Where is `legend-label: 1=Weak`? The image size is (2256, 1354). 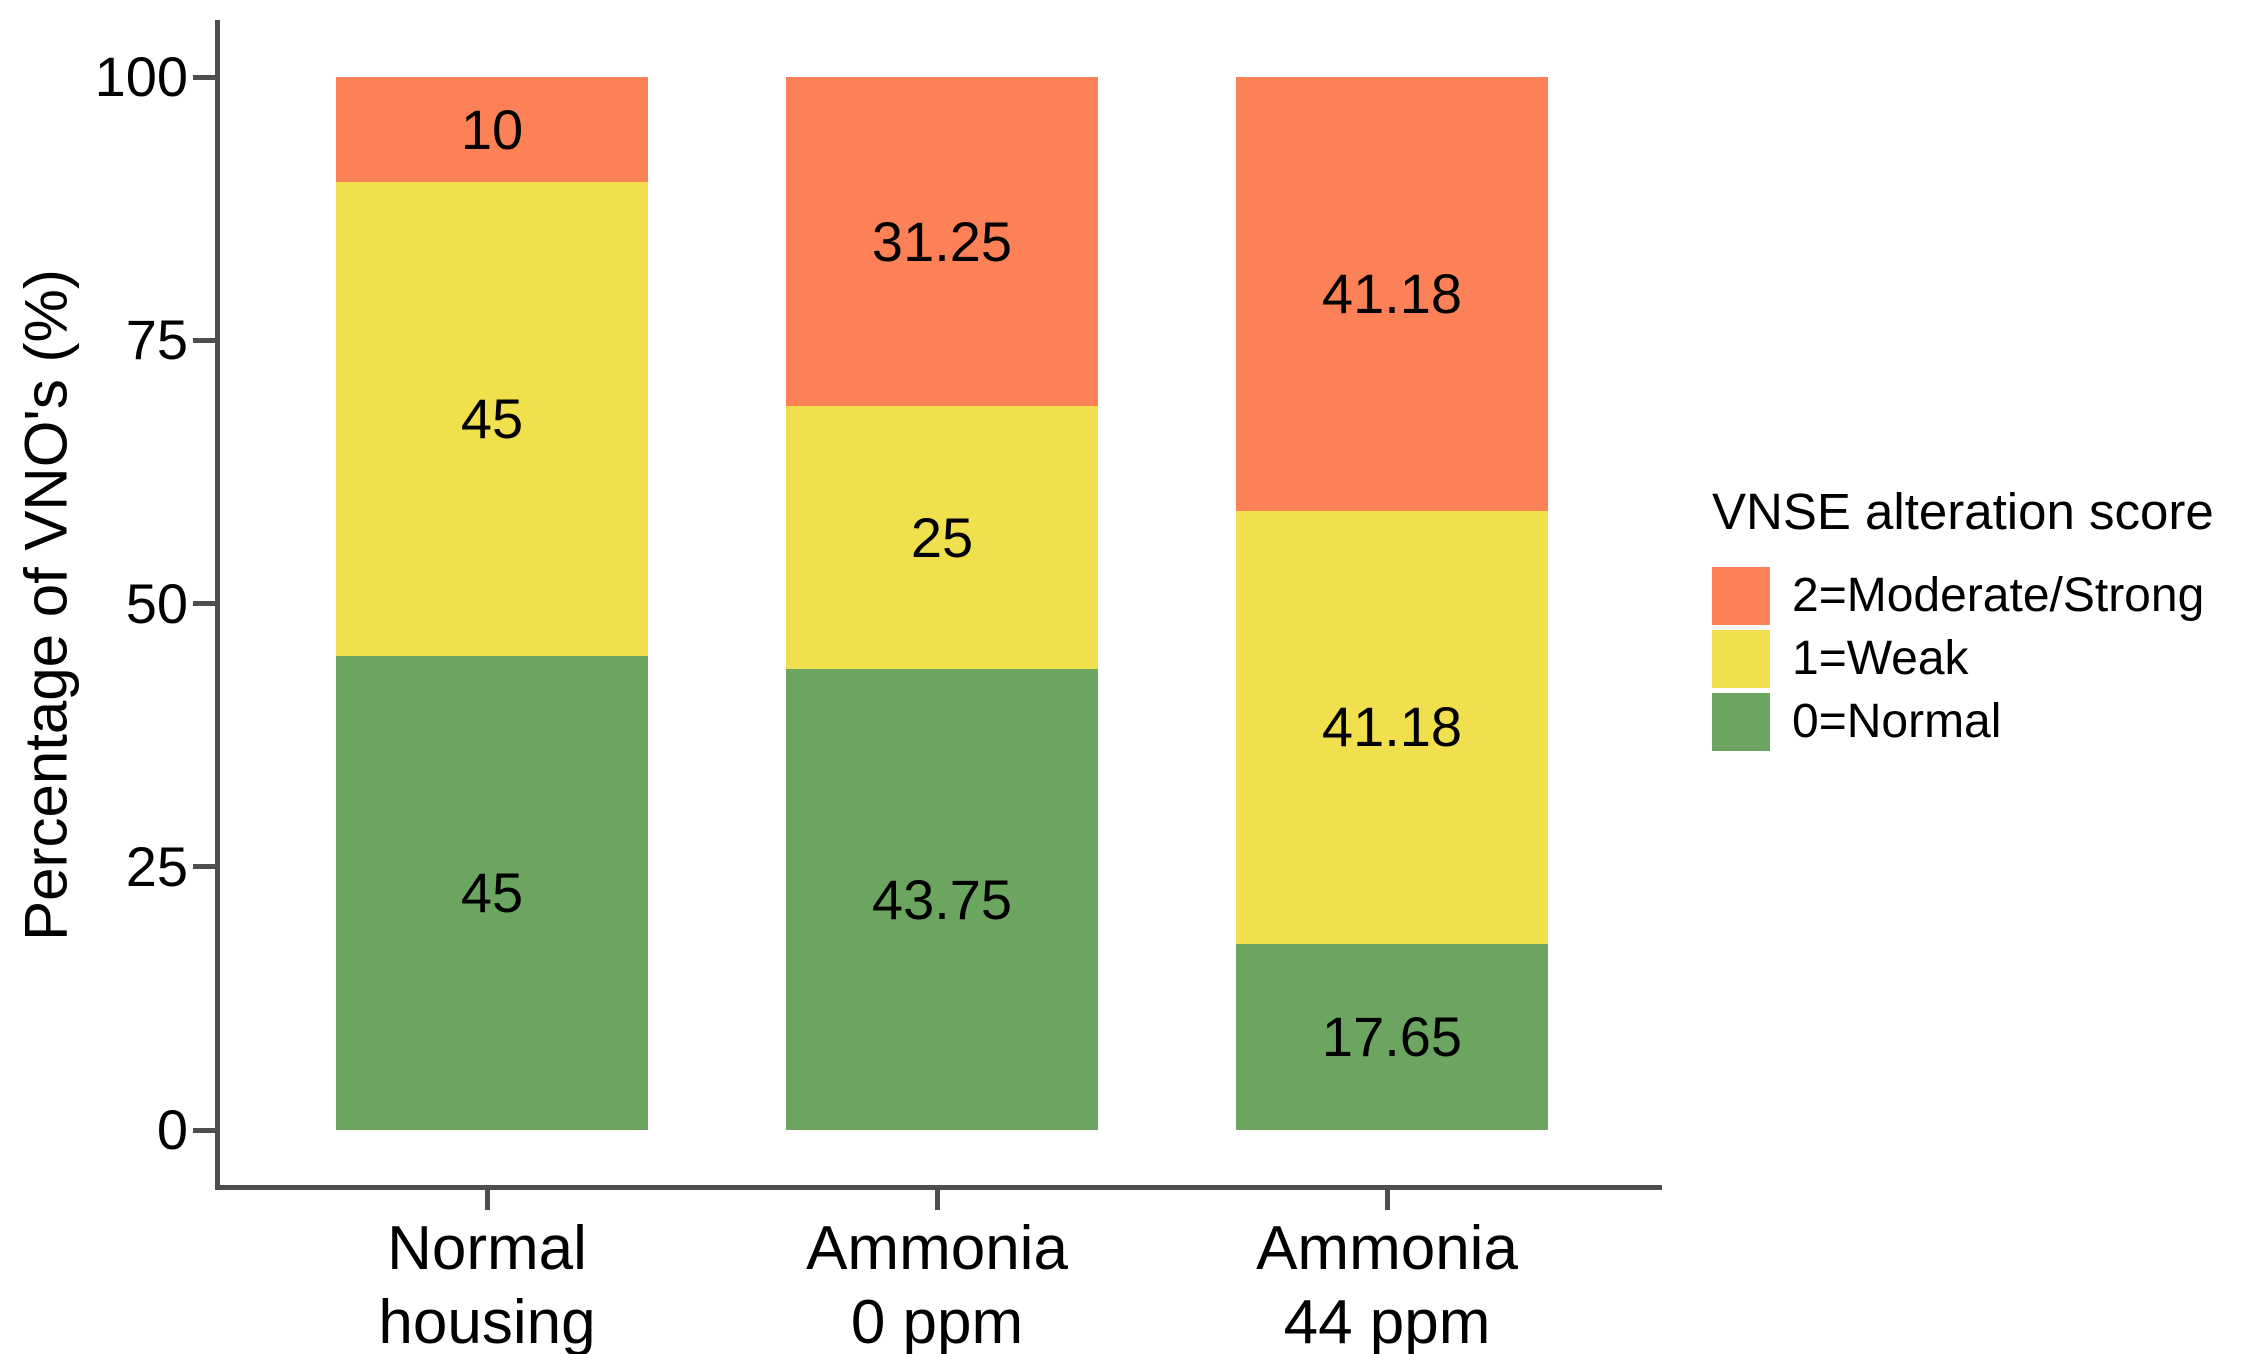 legend-label: 1=Weak is located at coordinates (1880, 658).